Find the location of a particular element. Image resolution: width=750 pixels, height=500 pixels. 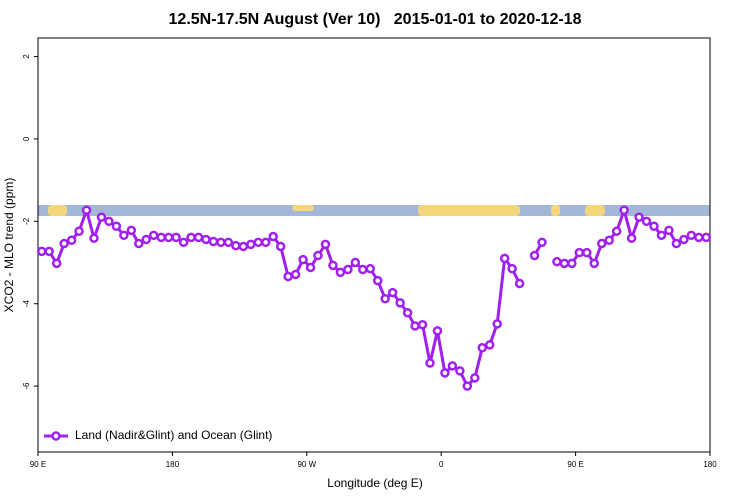

ocean-strip is located at coordinates (374, 210).